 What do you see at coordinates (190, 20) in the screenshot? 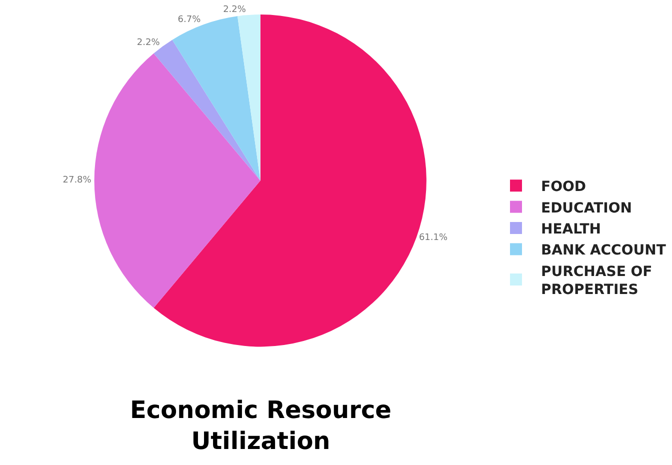
I see `data-label: 6.7%` at bounding box center [190, 20].